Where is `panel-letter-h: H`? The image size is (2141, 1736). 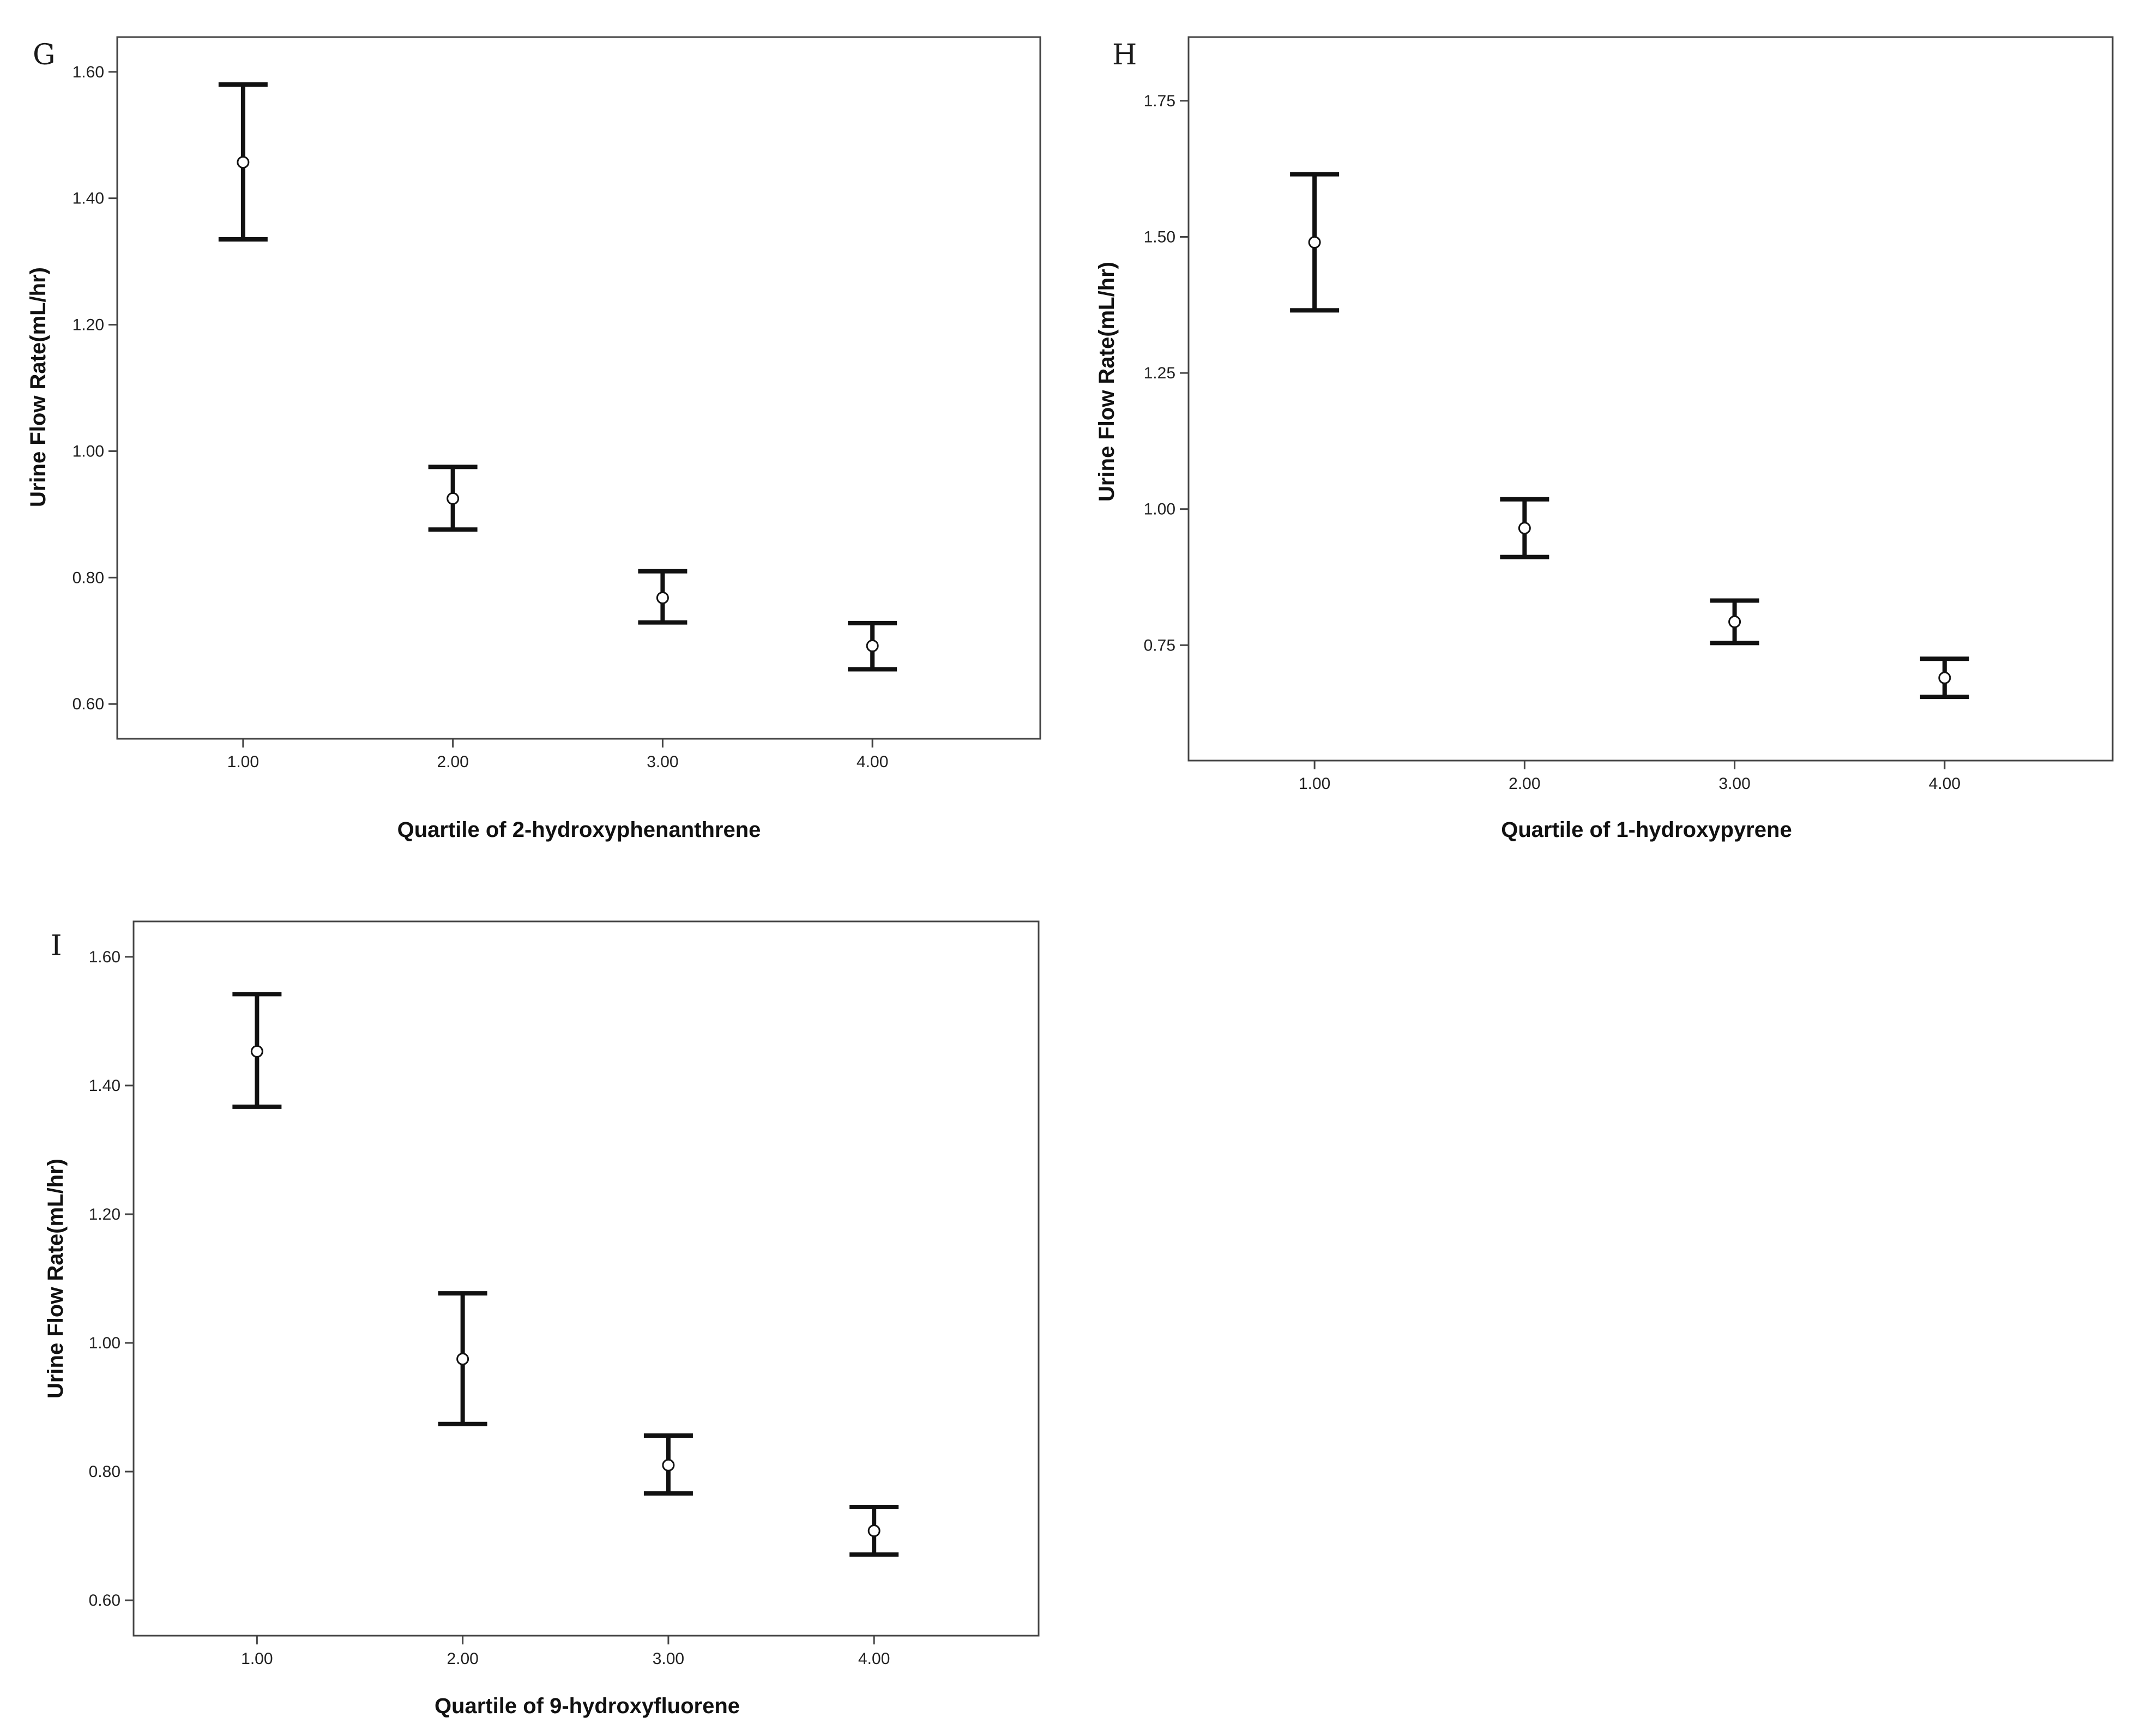 panel-letter-h: H is located at coordinates (1124, 55).